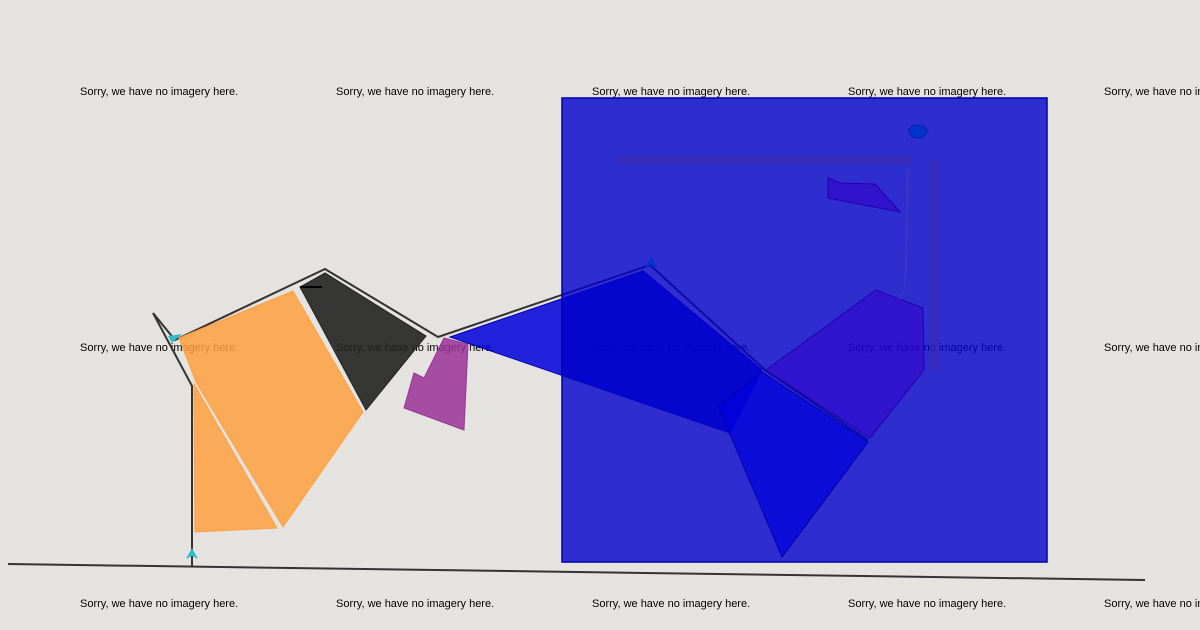 This screenshot has width=1200, height=630. What do you see at coordinates (235, 457) in the screenshot?
I see `orange-polygon-left` at bounding box center [235, 457].